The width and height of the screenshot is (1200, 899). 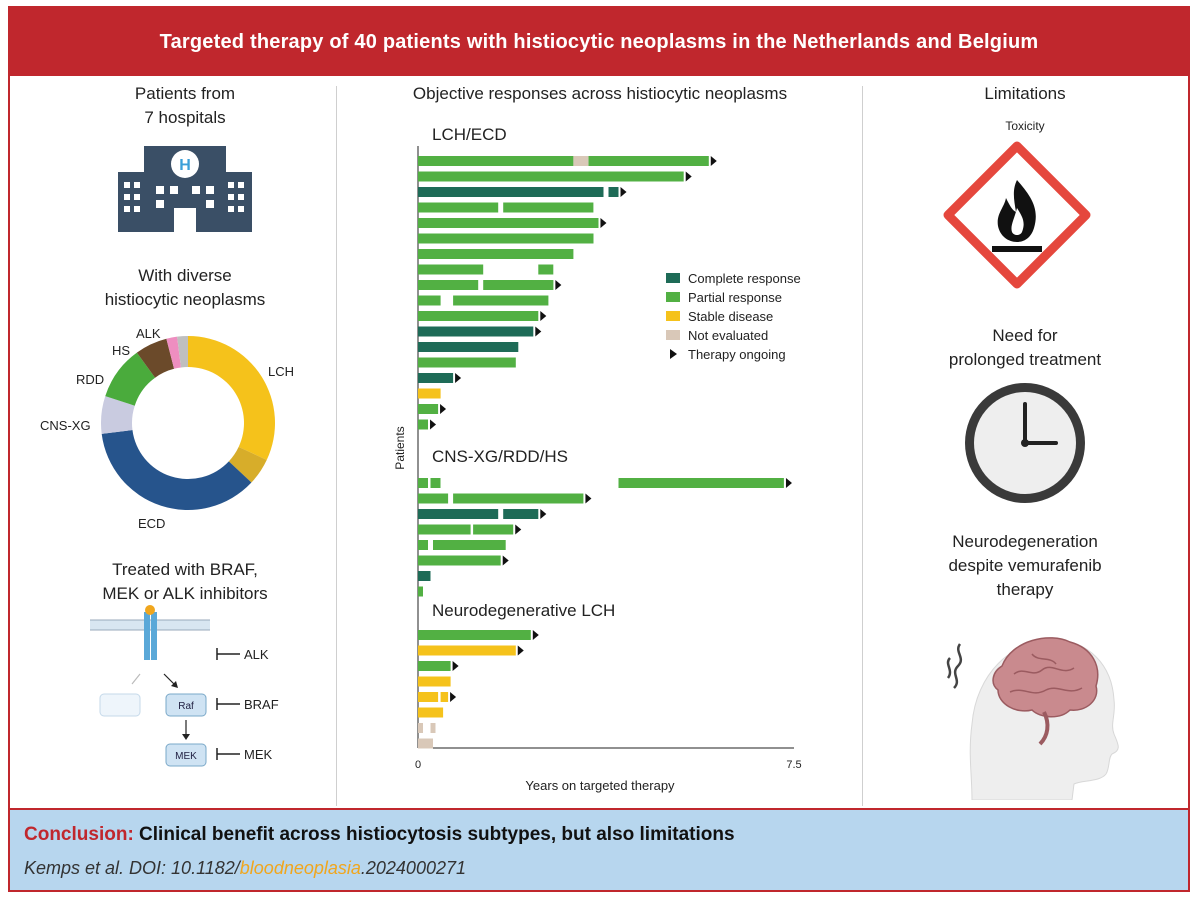 I want to click on mek-box-label: MEK, so click(x=186, y=756).